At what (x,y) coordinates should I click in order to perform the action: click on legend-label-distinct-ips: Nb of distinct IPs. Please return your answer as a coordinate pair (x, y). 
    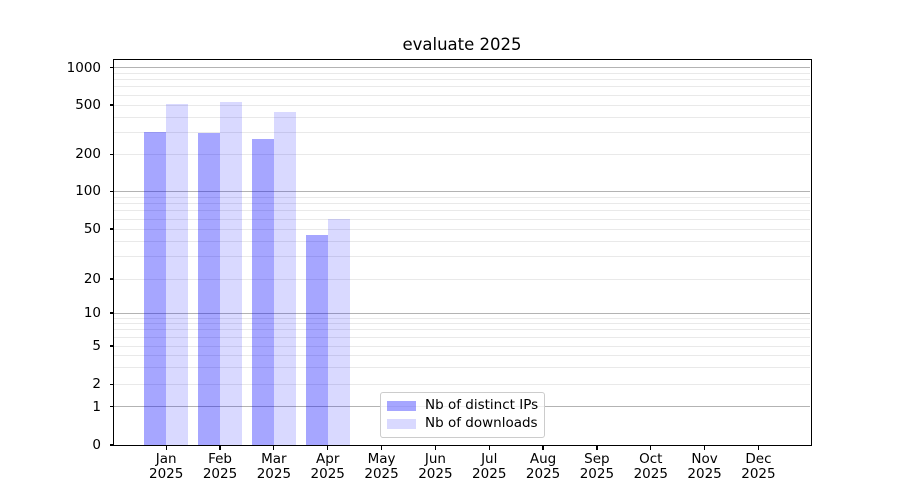
    Looking at the image, I should click on (482, 405).